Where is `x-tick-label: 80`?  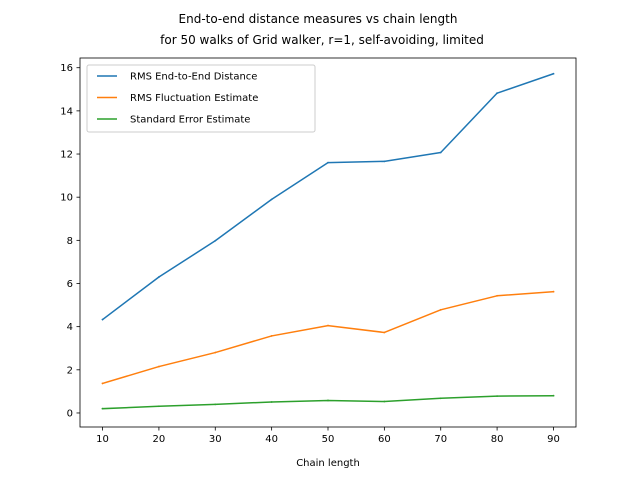 x-tick-label: 80 is located at coordinates (497, 439).